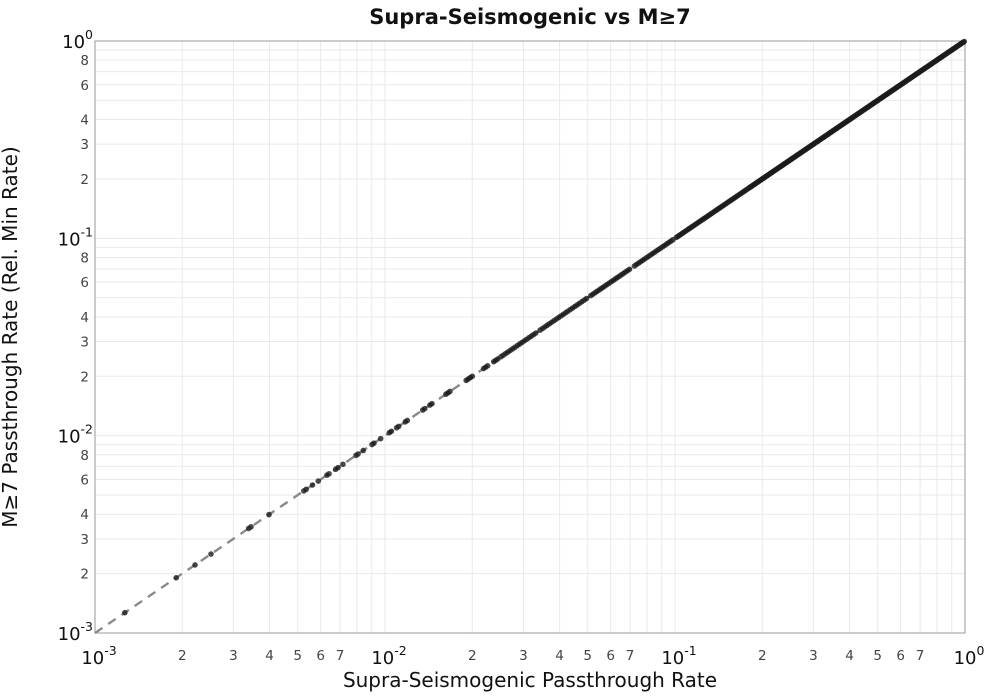 Image resolution: width=1000 pixels, height=700 pixels. Describe the element at coordinates (75, 632) in the screenshot. I see `y-major-tick-label: 10⁻³` at that location.